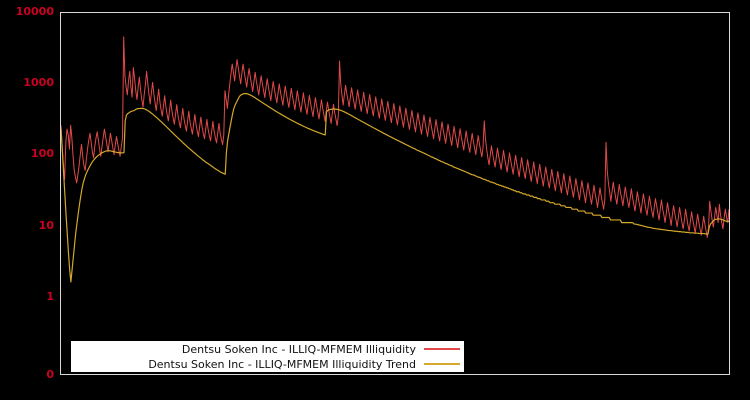  I want to click on y-tick-label-0: 0, so click(50, 374).